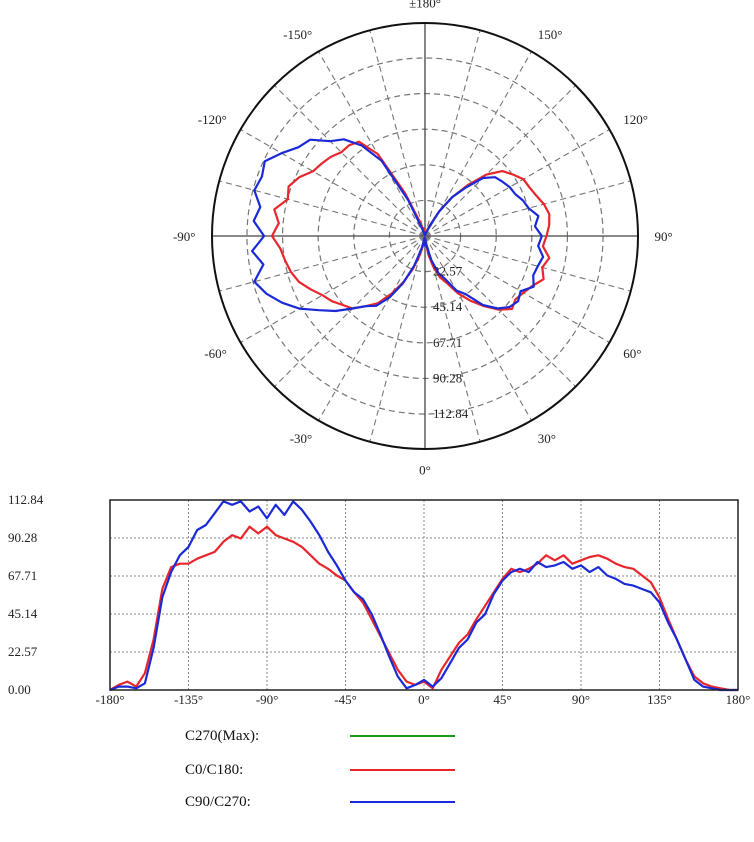 This screenshot has width=754, height=842. I want to click on legend-swatch-c270, so click(402, 736).